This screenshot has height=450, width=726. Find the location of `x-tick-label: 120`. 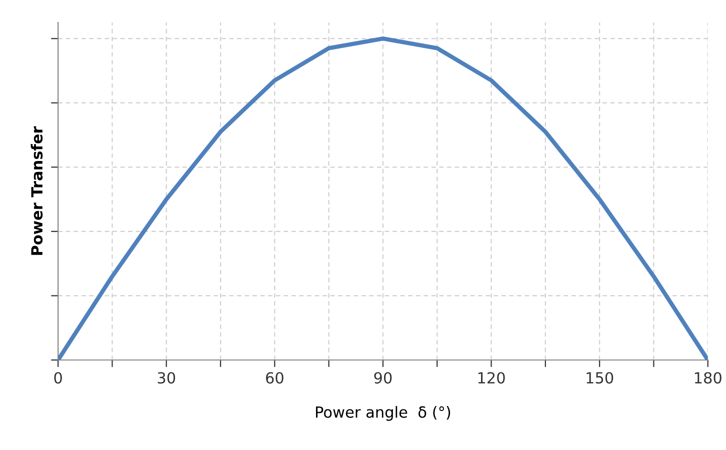

x-tick-label: 120 is located at coordinates (491, 378).